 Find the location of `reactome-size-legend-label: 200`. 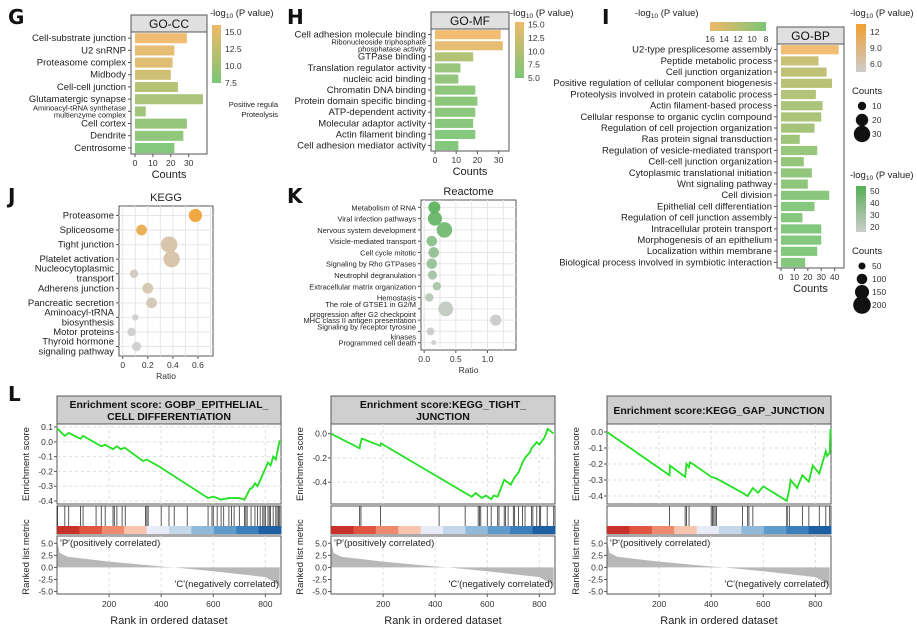

reactome-size-legend-label: 200 is located at coordinates (879, 305).